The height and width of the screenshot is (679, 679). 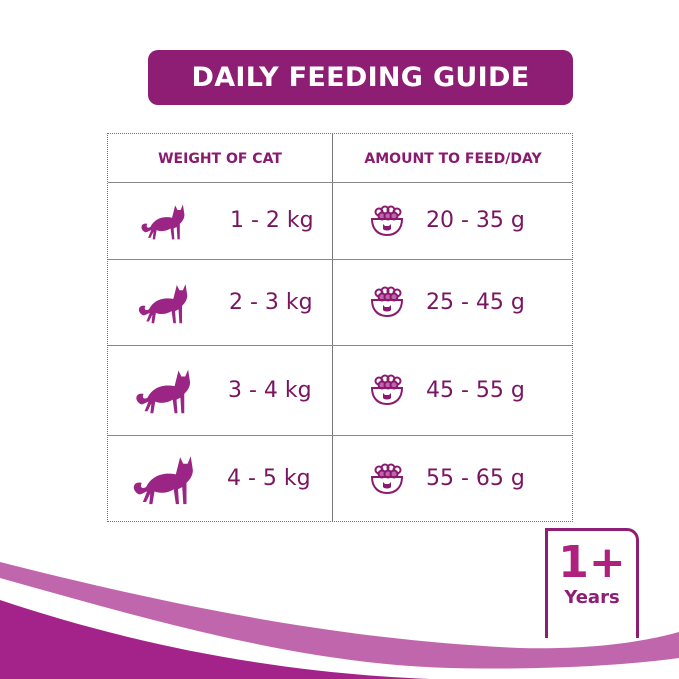 I want to click on weight-value: 3 - 4 kg, so click(x=270, y=390).